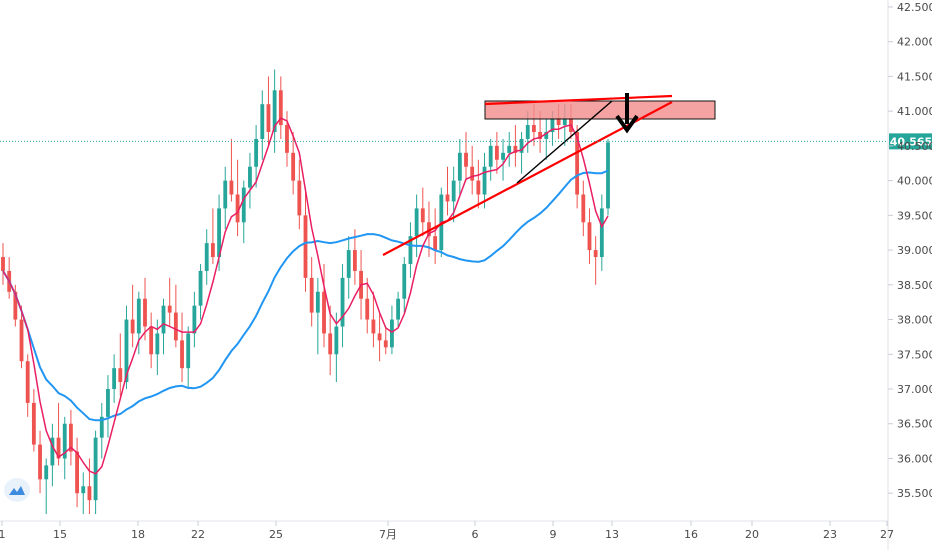 This screenshot has height=550, width=932. I want to click on y-tick-label: 35.500, so click(914, 493).